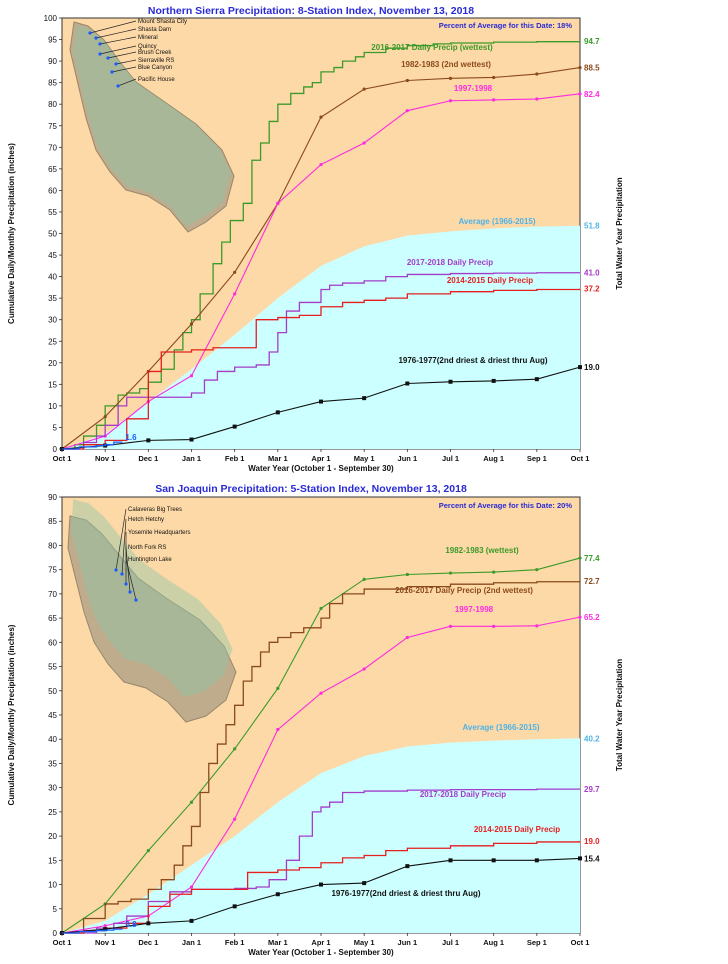 This screenshot has width=728, height=964. What do you see at coordinates (52, 40) in the screenshot?
I see `y-tick-label: 95` at bounding box center [52, 40].